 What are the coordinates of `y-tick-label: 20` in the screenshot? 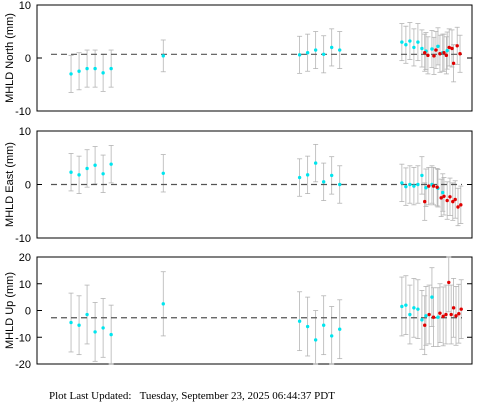 It's located at (25, 258).